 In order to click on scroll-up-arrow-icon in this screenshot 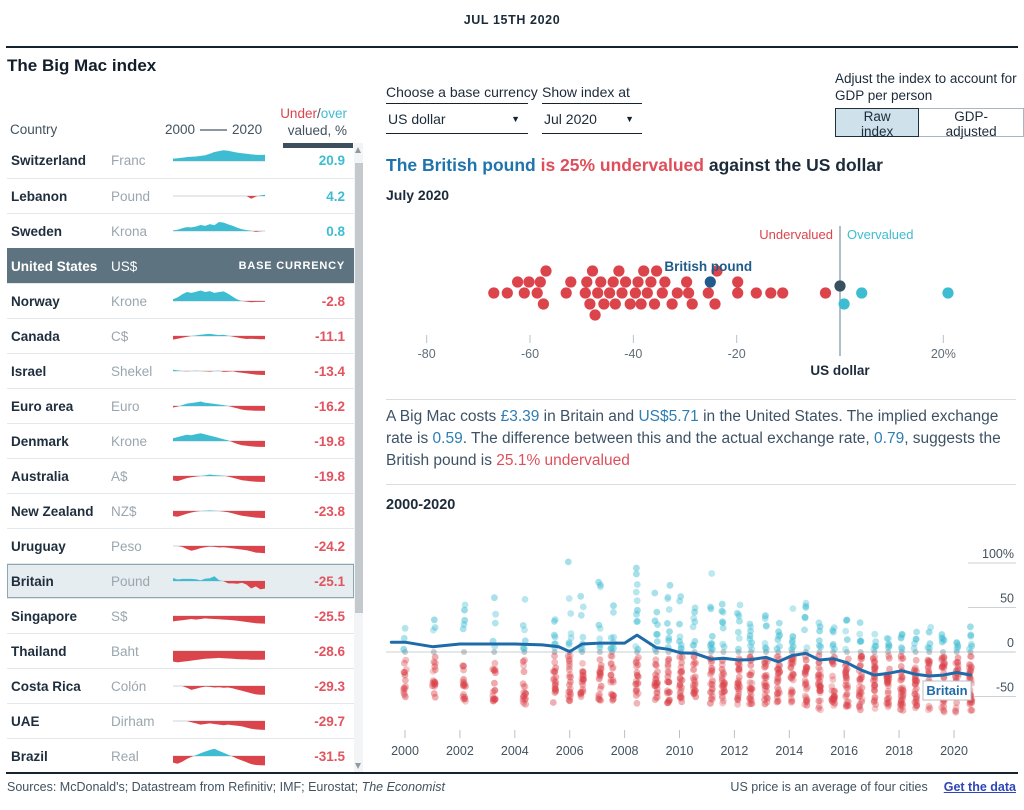, I will do `click(358, 150)`.